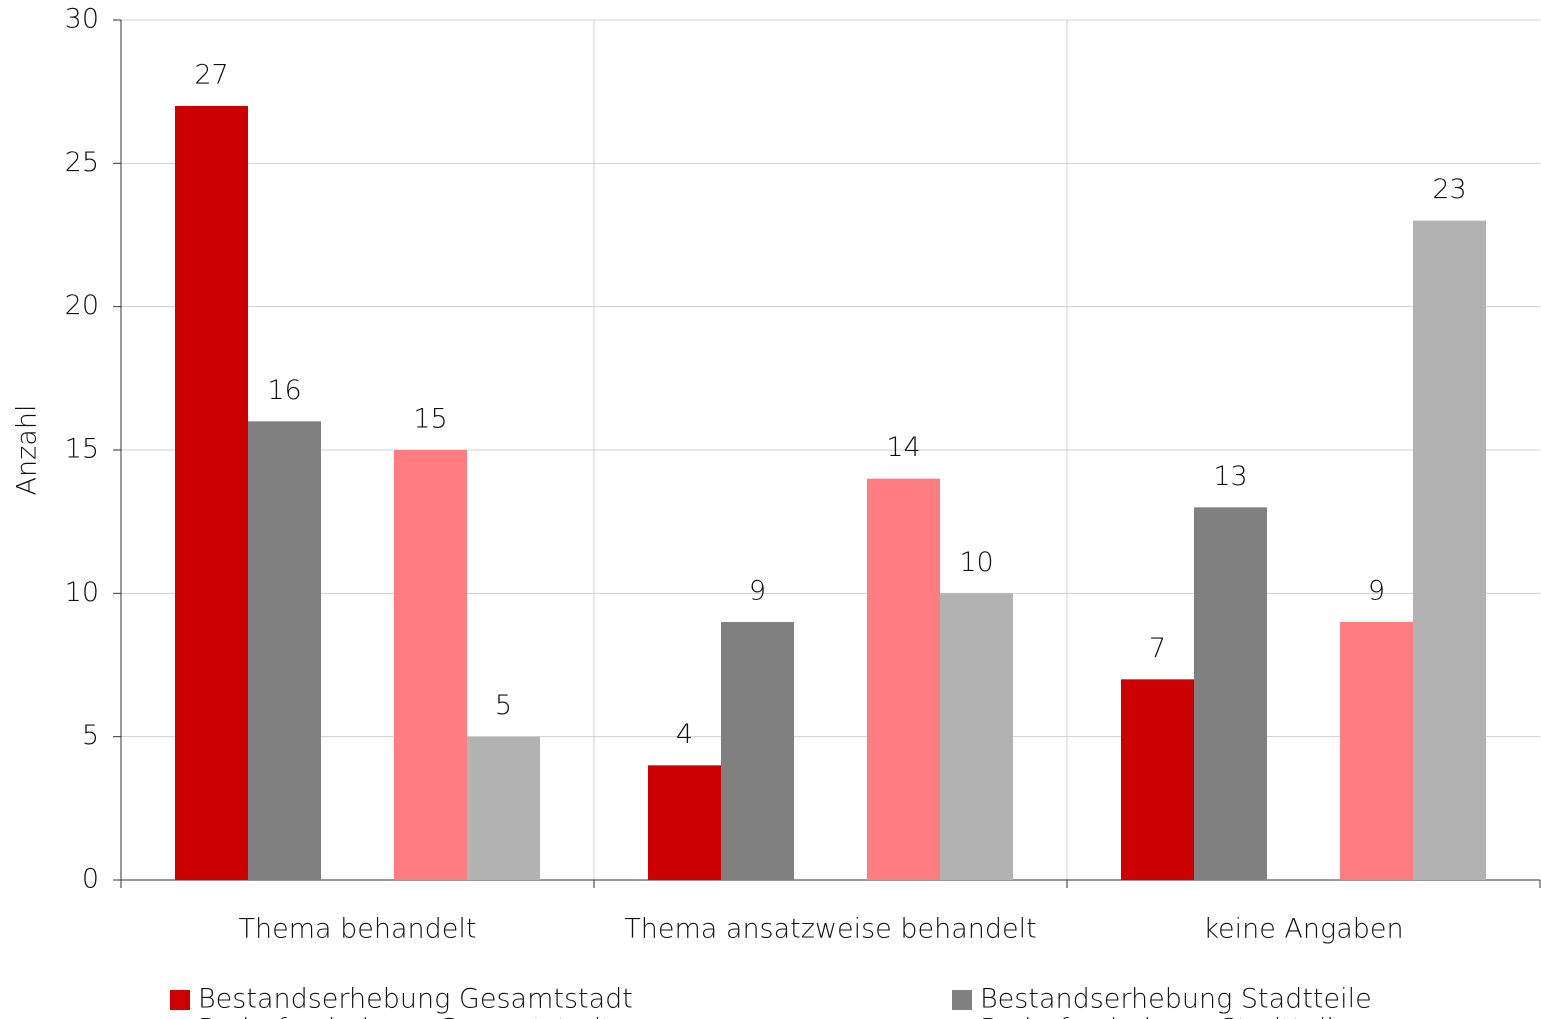  What do you see at coordinates (503, 705) in the screenshot?
I see `value-label: 5` at bounding box center [503, 705].